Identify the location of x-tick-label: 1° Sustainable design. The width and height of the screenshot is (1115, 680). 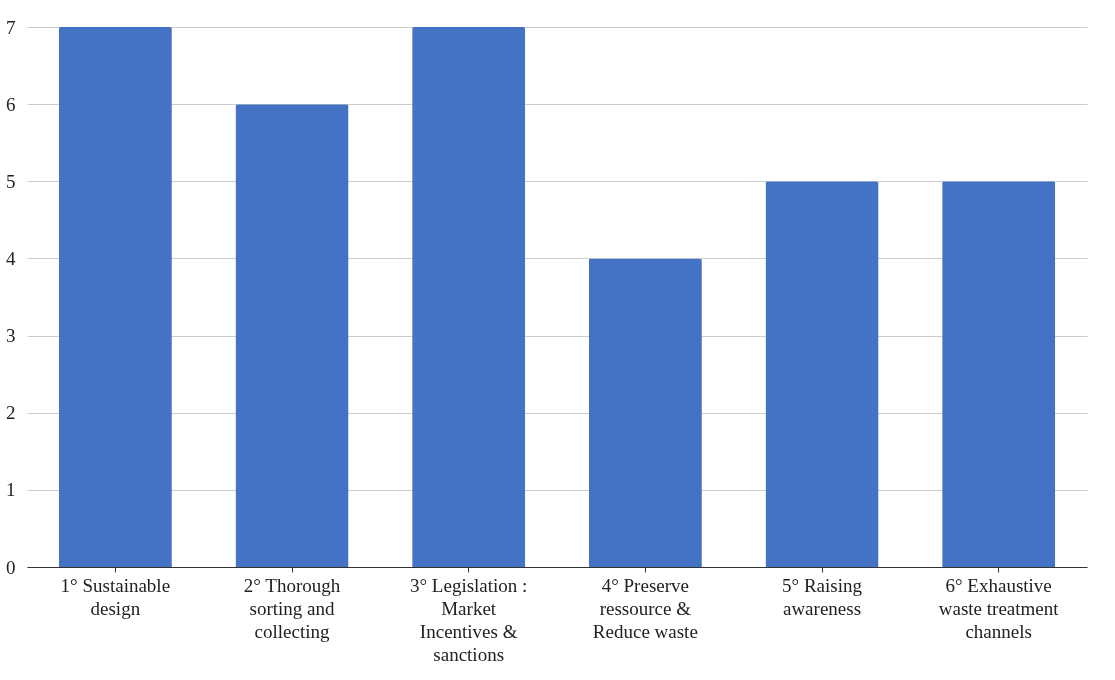
(115, 596).